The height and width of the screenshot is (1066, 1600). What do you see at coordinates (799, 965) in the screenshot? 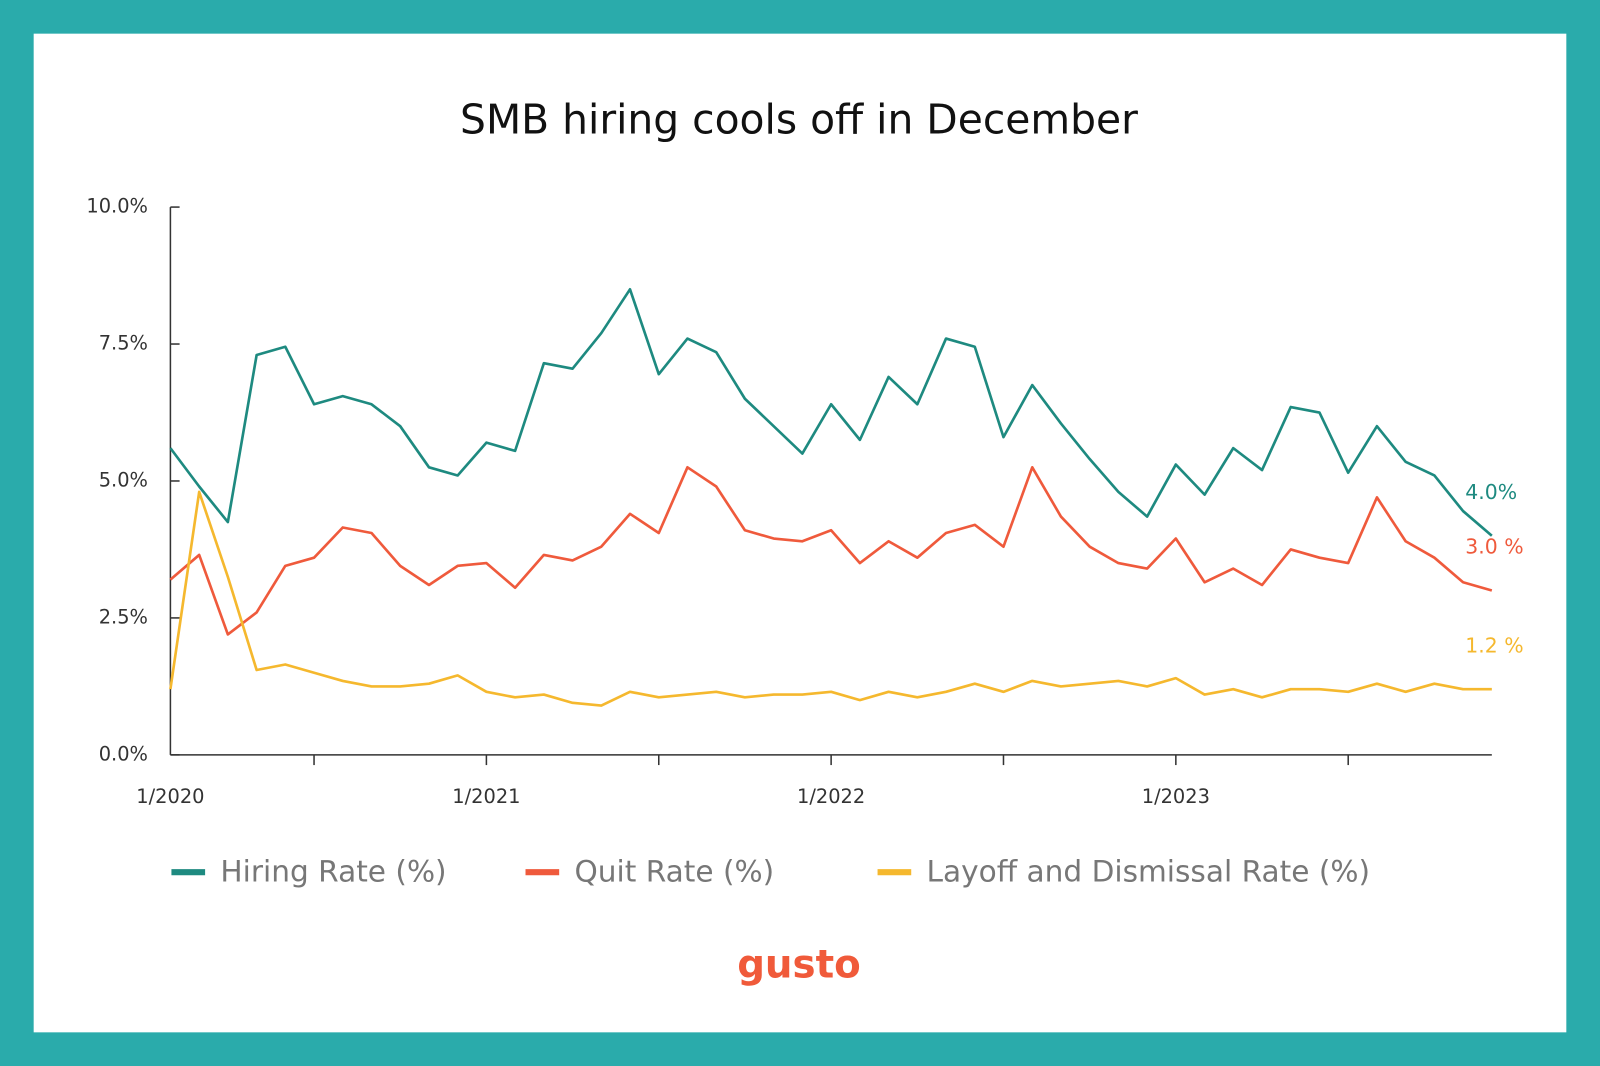
I see `brand-logo: gusto` at bounding box center [799, 965].